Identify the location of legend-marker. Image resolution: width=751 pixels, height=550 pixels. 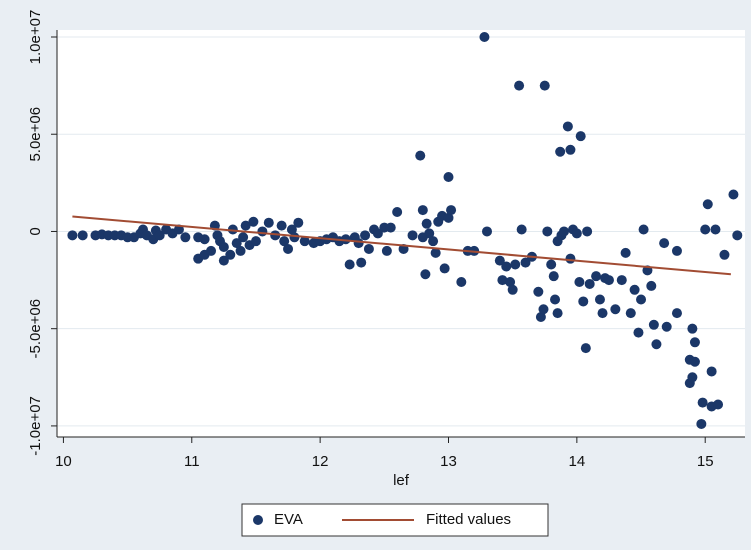
(258, 520).